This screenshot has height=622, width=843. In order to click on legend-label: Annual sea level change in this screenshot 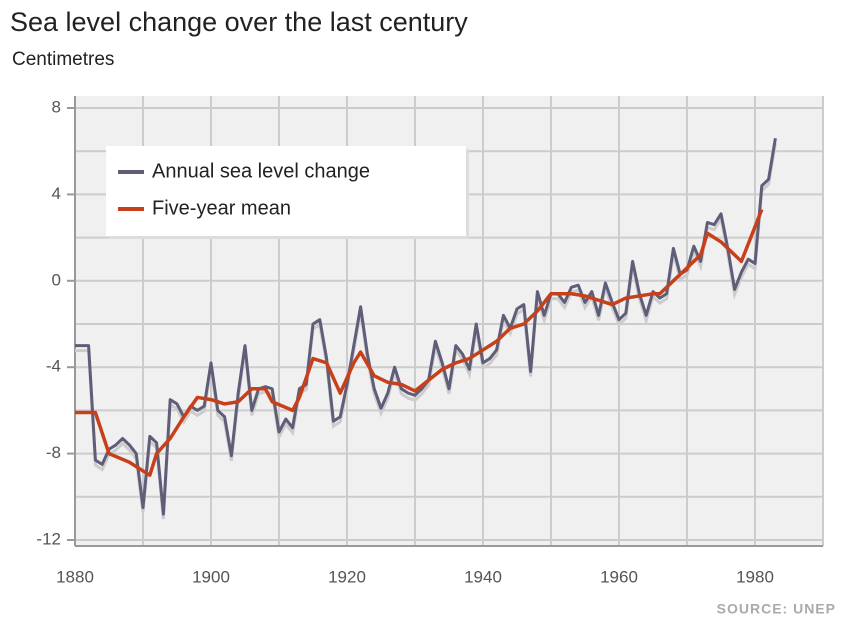, I will do `click(261, 171)`.